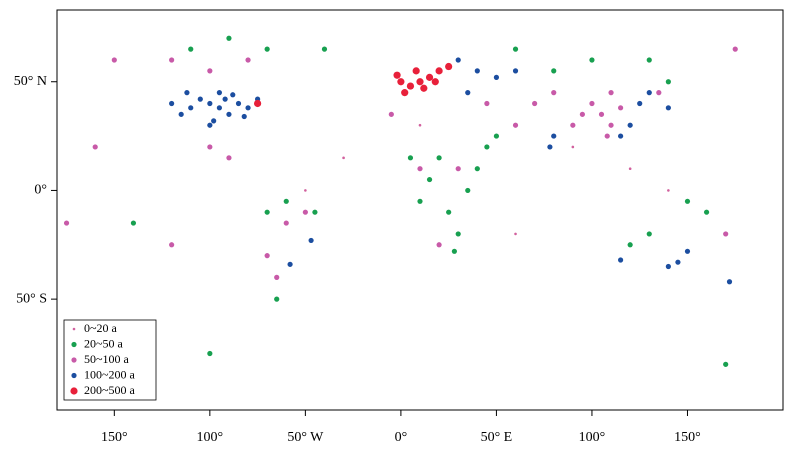  Describe the element at coordinates (109, 374) in the screenshot. I see `legend-label: 100~200 a` at that location.